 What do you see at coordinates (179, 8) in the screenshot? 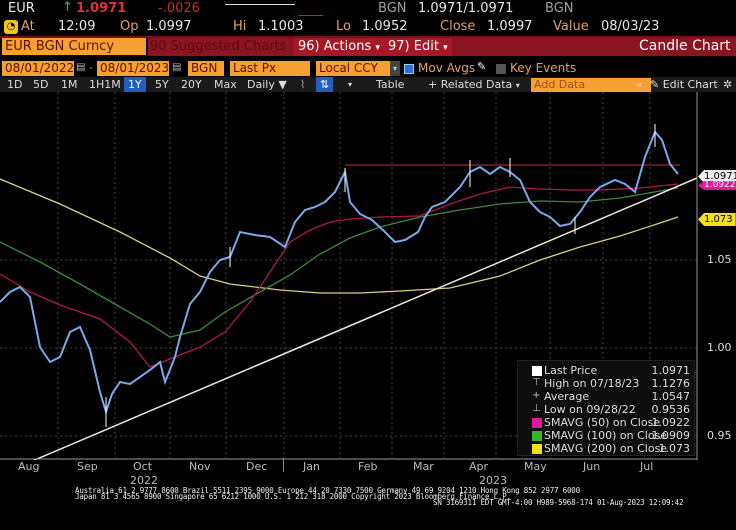
I see `net-change: -.0026` at bounding box center [179, 8].